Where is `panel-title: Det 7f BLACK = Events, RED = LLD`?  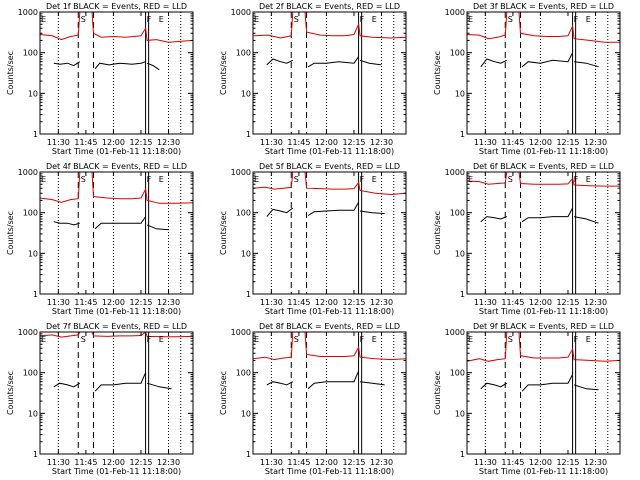
panel-title: Det 7f BLACK = Events, RED = LLD is located at coordinates (116, 326).